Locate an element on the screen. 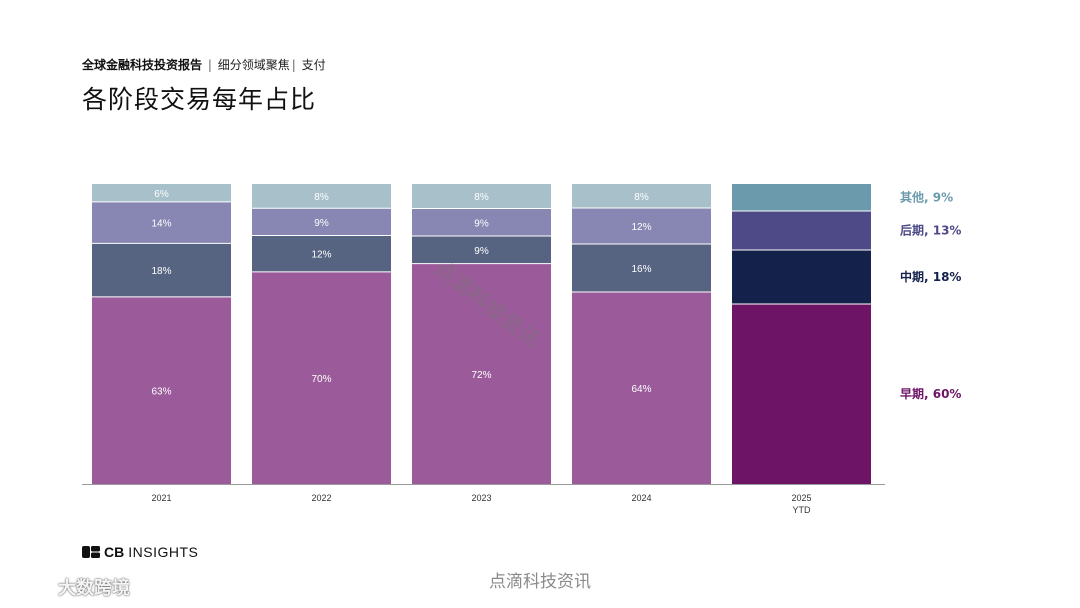 The width and height of the screenshot is (1080, 608). x-tick-label: 2023 is located at coordinates (481, 498).